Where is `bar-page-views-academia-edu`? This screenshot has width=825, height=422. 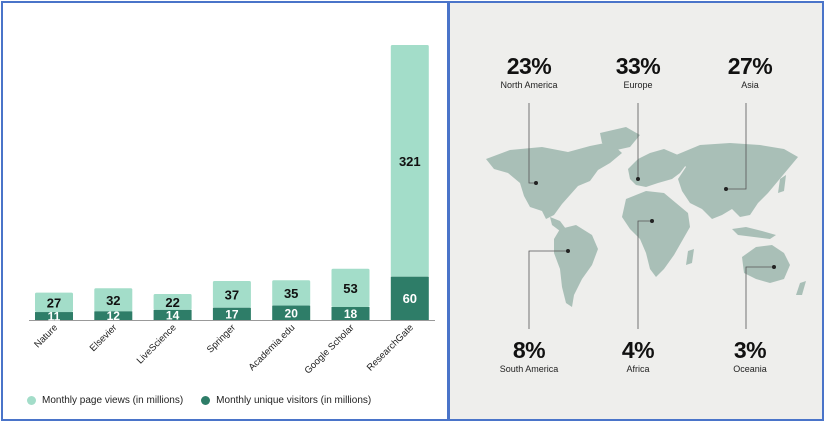
bar-page-views-academia-edu is located at coordinates (291, 293).